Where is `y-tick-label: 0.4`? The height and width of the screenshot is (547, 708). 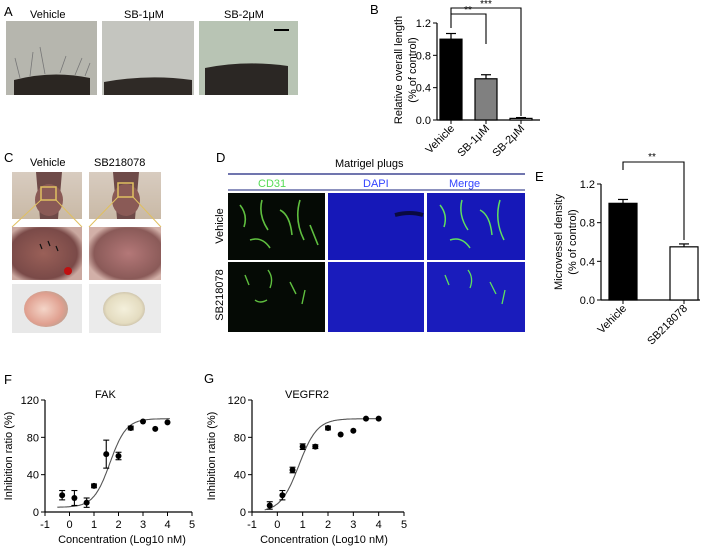 y-tick-label: 0.4 is located at coordinates (587, 262).